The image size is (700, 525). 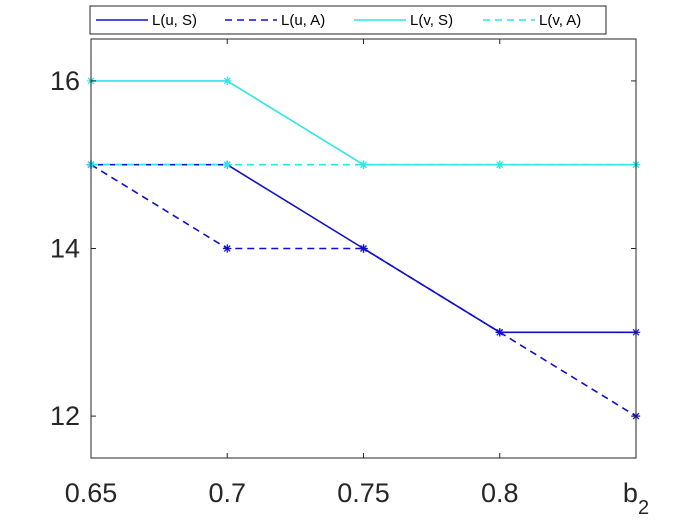 I want to click on series-line, so click(x=363, y=123).